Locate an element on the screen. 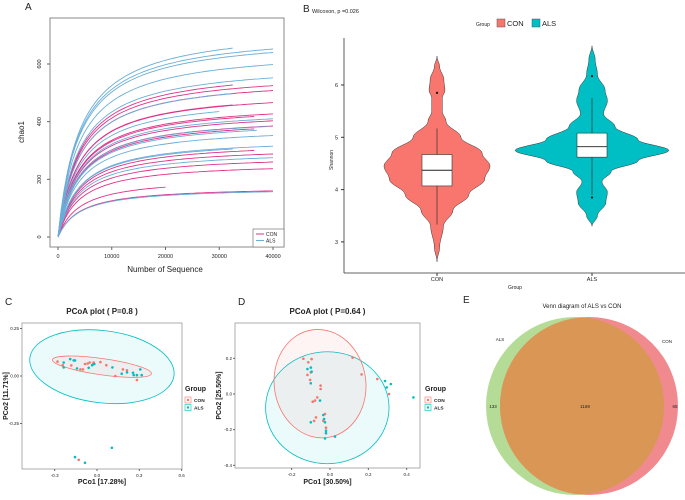  x-tick-label: 20000 is located at coordinates (165, 257).